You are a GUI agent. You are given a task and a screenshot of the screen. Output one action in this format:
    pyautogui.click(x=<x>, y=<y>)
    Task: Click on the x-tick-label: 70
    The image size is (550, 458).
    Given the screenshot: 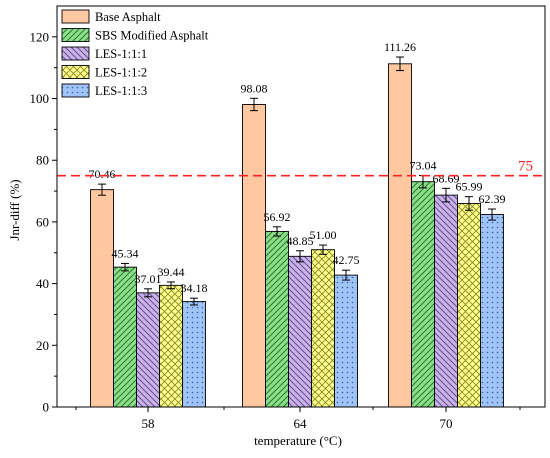 What is the action you would take?
    pyautogui.click(x=446, y=423)
    